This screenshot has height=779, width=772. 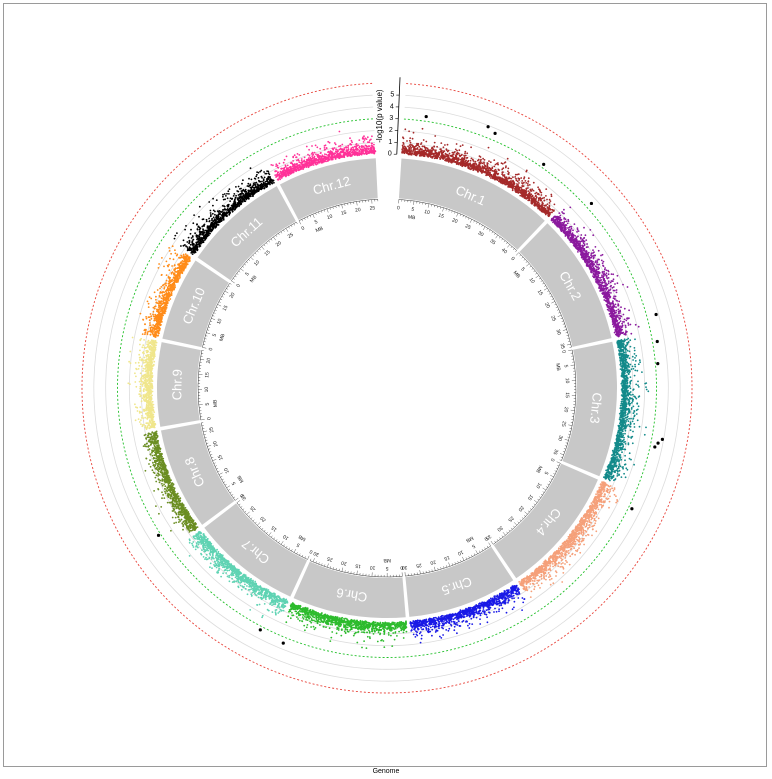 What do you see at coordinates (457, 225) in the screenshot?
I see `mb-axis-line` at bounding box center [457, 225].